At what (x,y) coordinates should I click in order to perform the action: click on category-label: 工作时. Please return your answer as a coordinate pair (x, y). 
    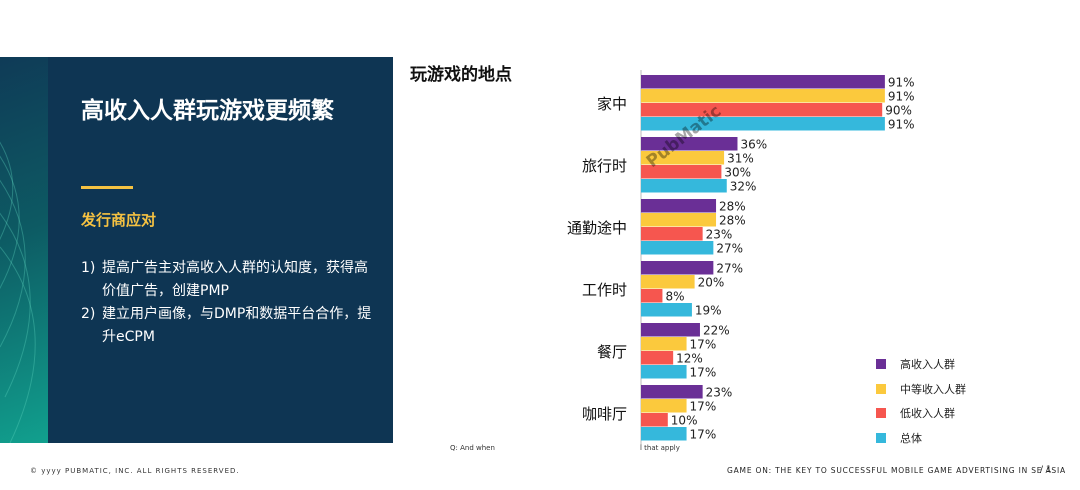
    Looking at the image, I should click on (604, 290).